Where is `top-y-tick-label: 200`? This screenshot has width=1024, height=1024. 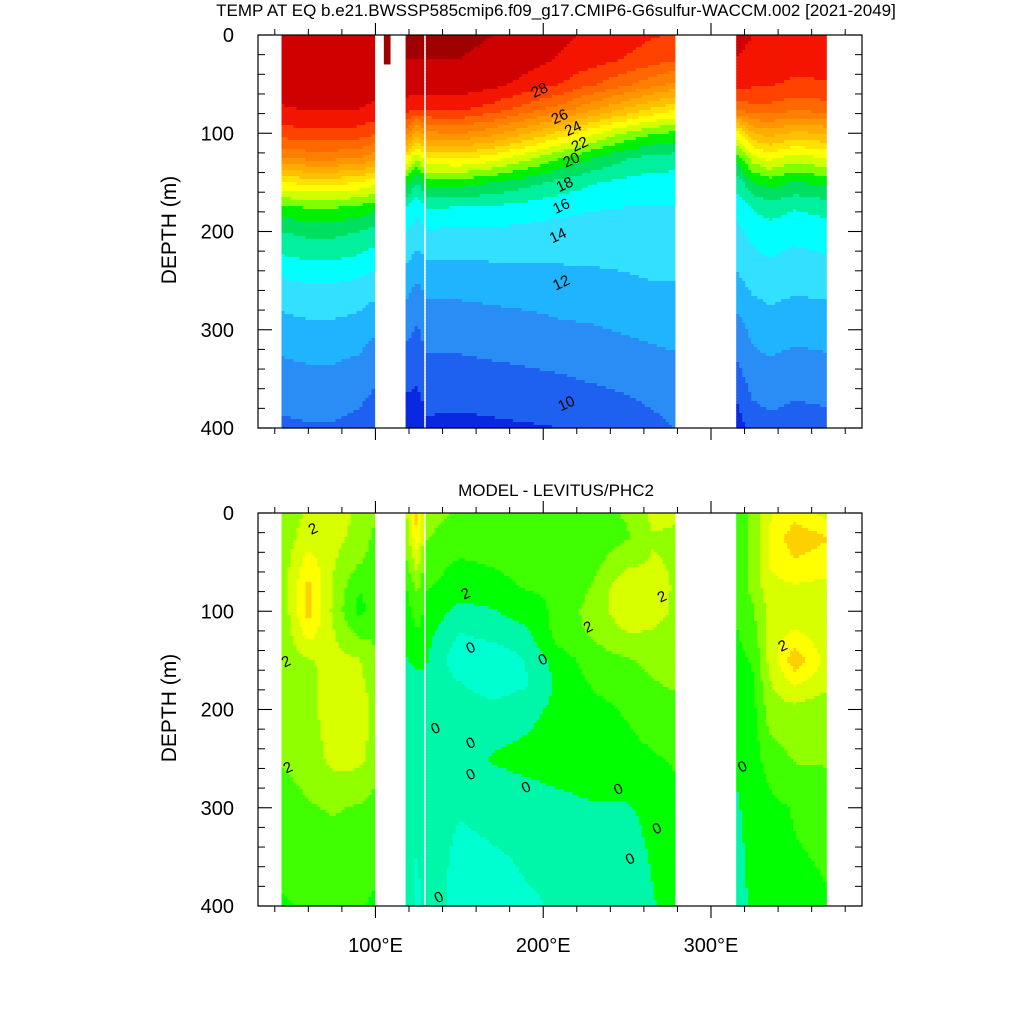 top-y-tick-label: 200 is located at coordinates (217, 233).